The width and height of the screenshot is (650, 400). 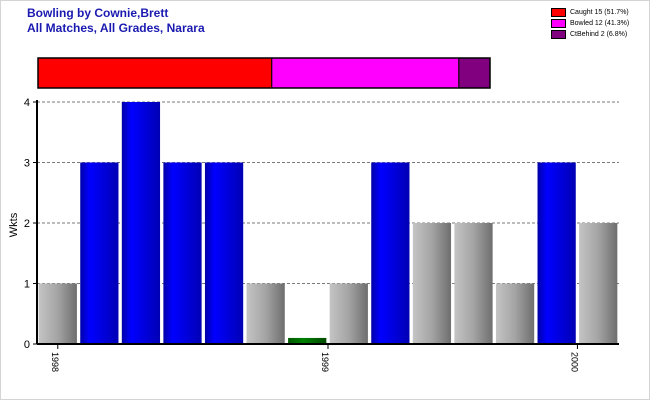 What do you see at coordinates (27, 224) in the screenshot?
I see `y-tick-label: 2` at bounding box center [27, 224].